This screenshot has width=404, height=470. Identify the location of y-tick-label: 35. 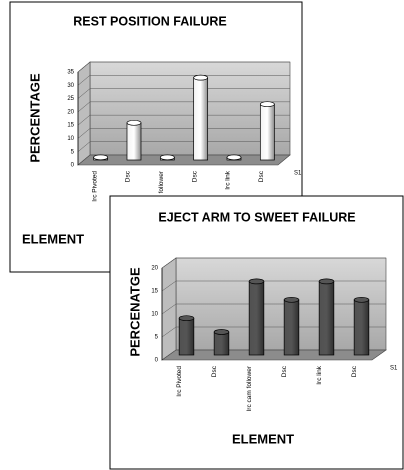
(70, 73).